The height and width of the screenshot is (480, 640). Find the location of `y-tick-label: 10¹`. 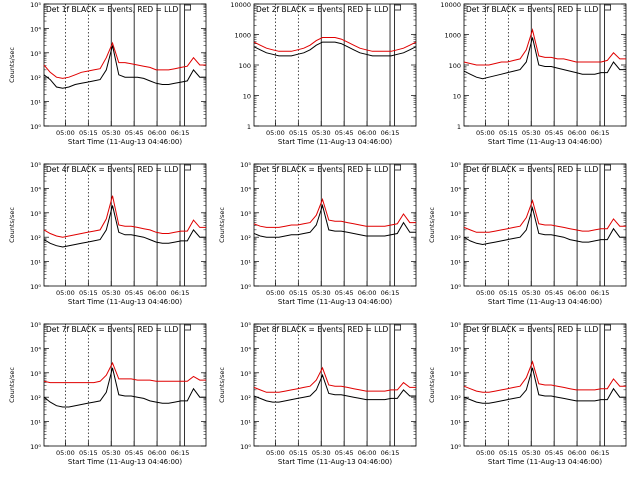

y-tick-label: 10¹ is located at coordinates (35, 263).